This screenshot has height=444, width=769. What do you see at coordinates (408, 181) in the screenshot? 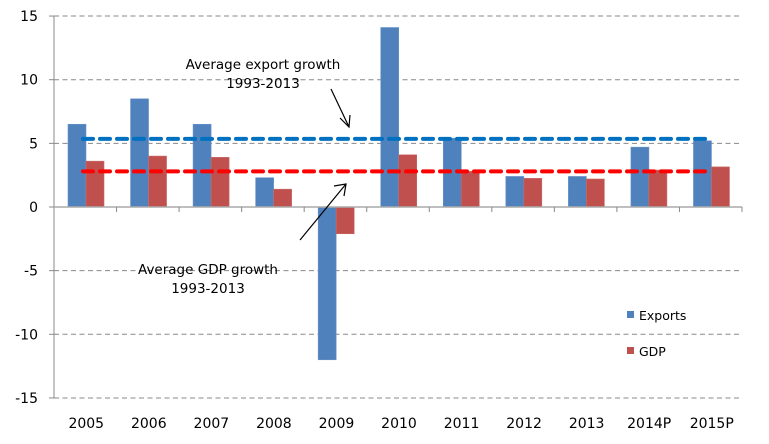
I see `bar-gdp-2010` at bounding box center [408, 181].